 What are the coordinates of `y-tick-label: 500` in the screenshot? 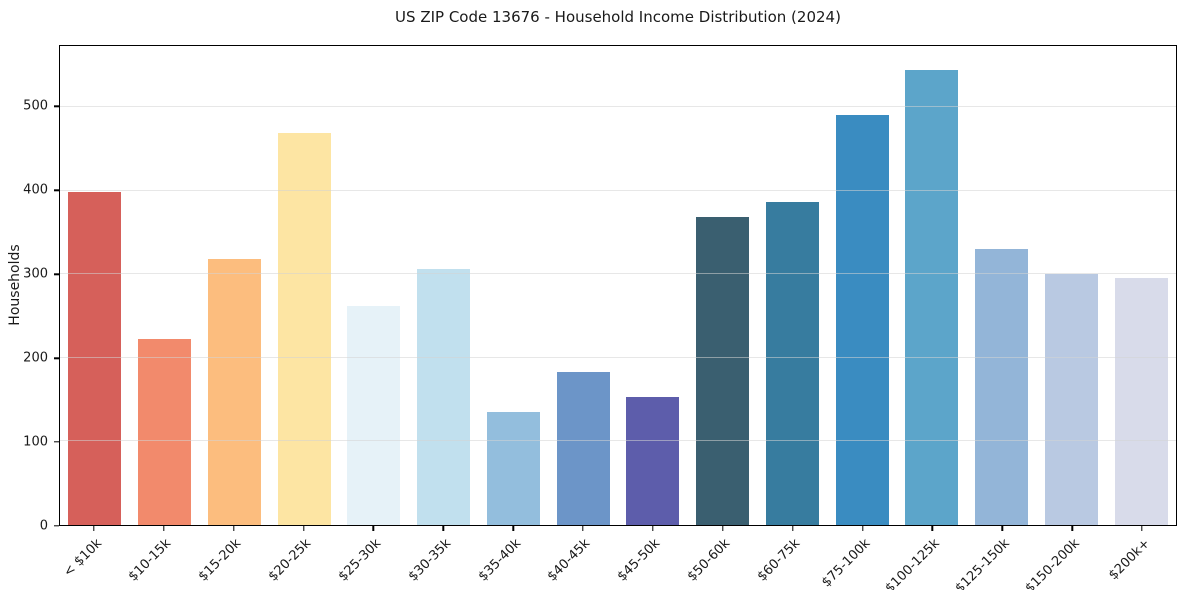 It's located at (35, 106).